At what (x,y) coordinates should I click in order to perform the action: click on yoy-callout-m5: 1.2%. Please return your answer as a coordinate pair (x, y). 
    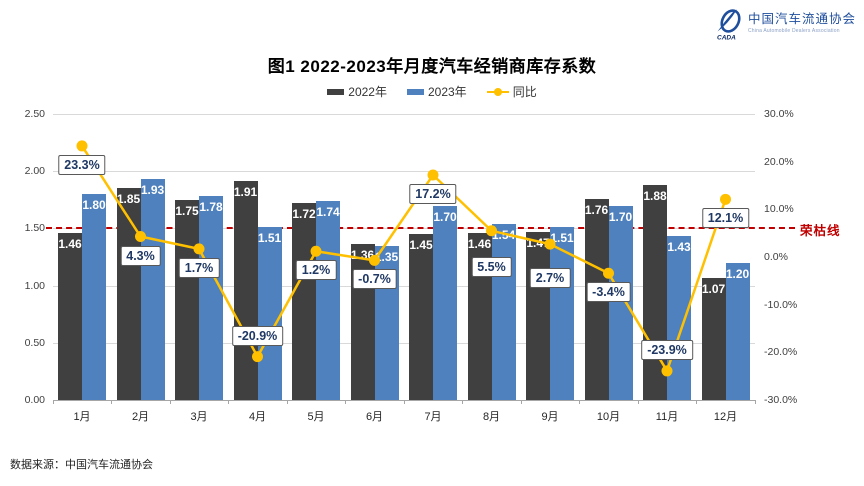
    Looking at the image, I should click on (316, 270).